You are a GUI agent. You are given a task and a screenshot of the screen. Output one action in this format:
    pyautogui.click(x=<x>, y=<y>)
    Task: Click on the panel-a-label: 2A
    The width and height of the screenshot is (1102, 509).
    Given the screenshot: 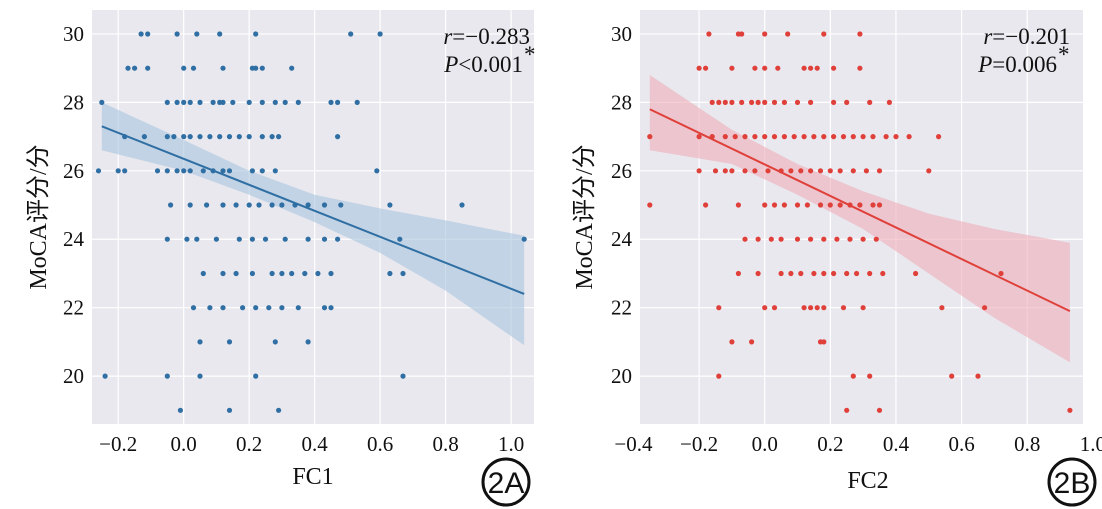 What is the action you would take?
    pyautogui.click(x=506, y=483)
    